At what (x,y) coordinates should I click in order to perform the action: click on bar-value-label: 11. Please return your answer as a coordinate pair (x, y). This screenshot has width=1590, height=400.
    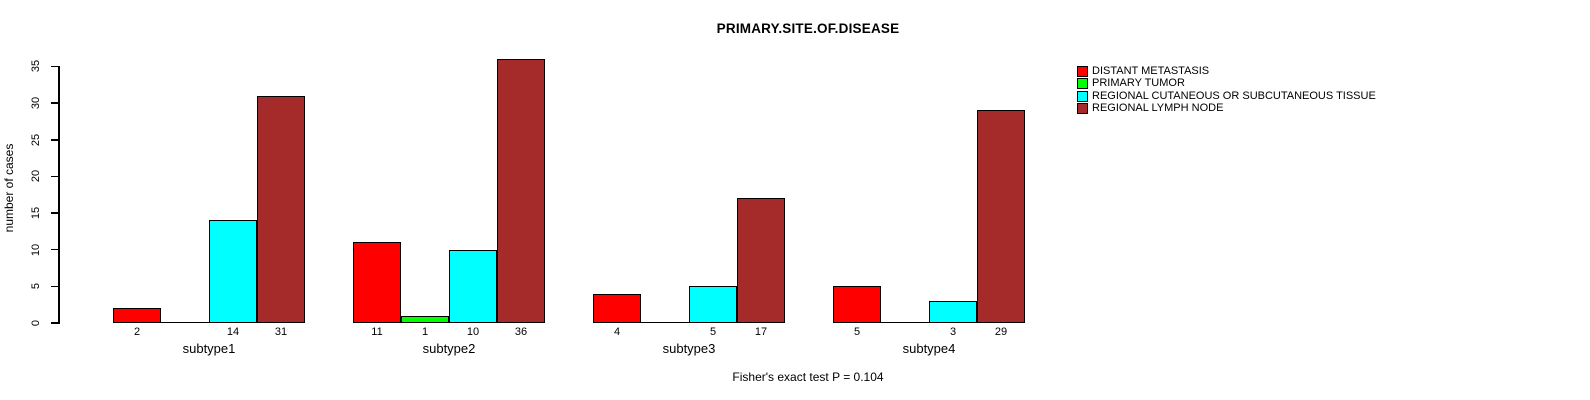
    Looking at the image, I should click on (377, 332).